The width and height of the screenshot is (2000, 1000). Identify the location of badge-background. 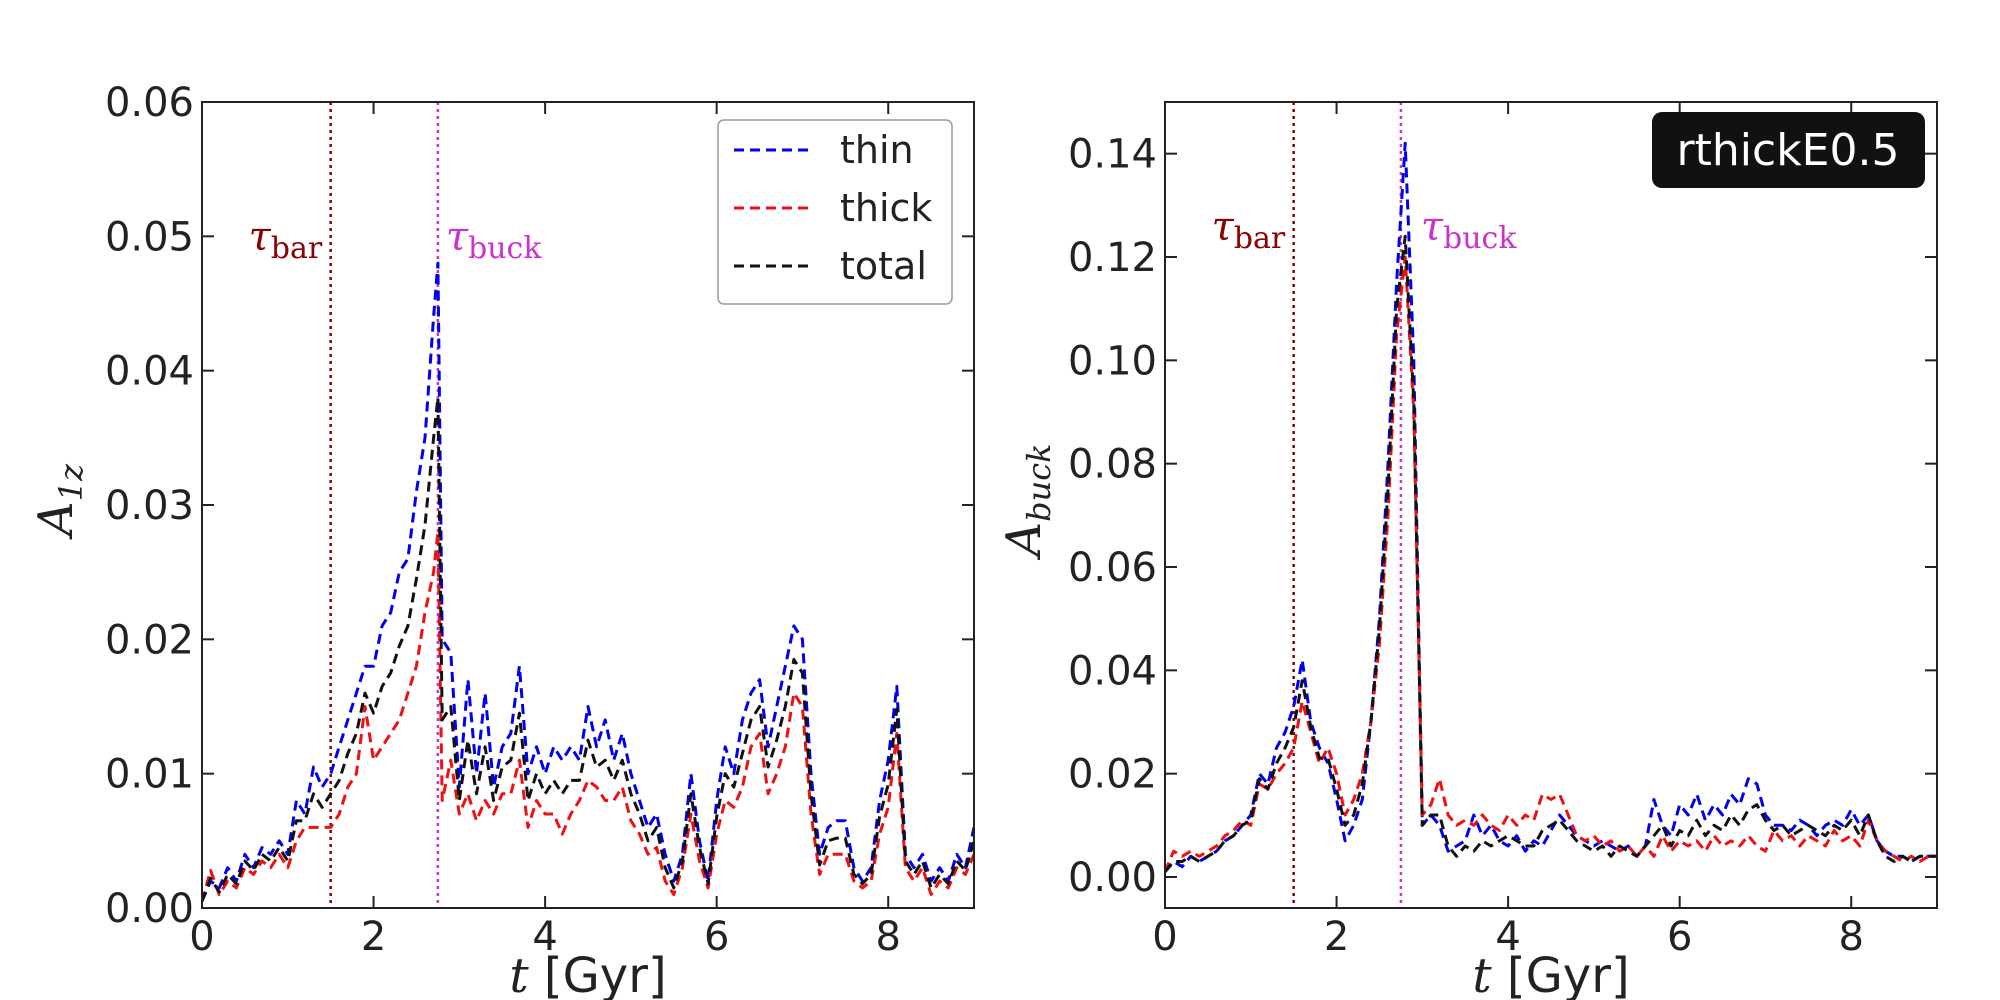
(1788, 150).